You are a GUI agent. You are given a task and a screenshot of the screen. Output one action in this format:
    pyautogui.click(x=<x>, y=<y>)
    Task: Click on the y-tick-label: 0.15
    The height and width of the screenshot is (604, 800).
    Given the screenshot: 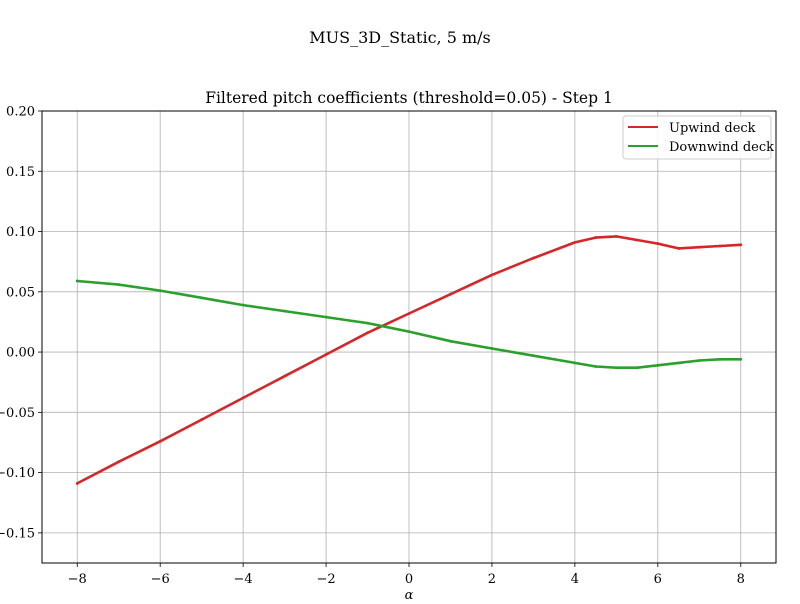 What is the action you would take?
    pyautogui.click(x=20, y=172)
    